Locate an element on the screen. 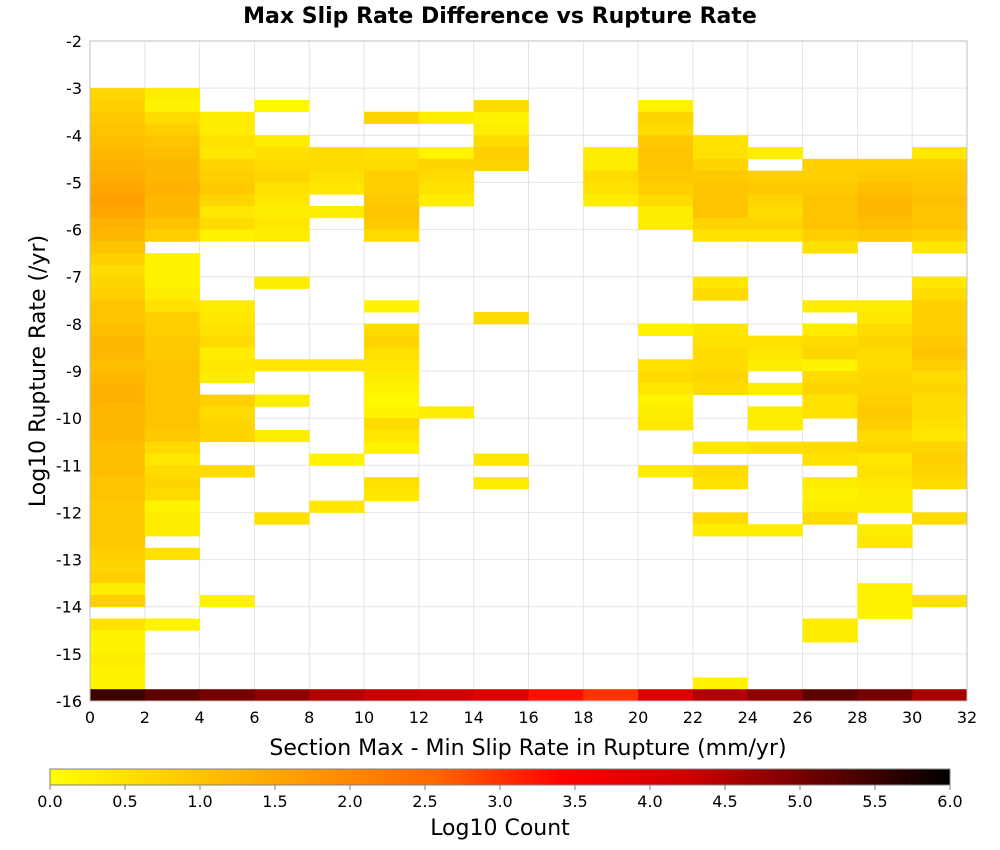  y-tick-label: -13 is located at coordinates (69, 560).